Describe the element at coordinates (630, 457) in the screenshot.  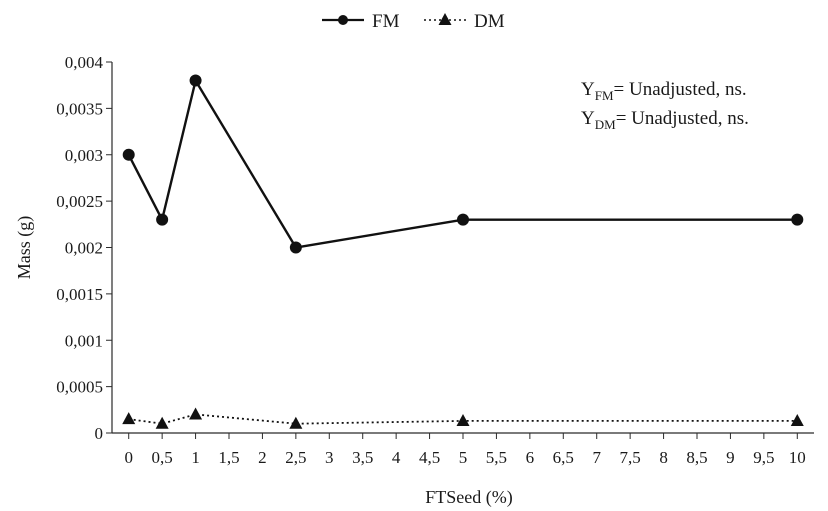
I see `x-tick-label: 7,5` at that location.